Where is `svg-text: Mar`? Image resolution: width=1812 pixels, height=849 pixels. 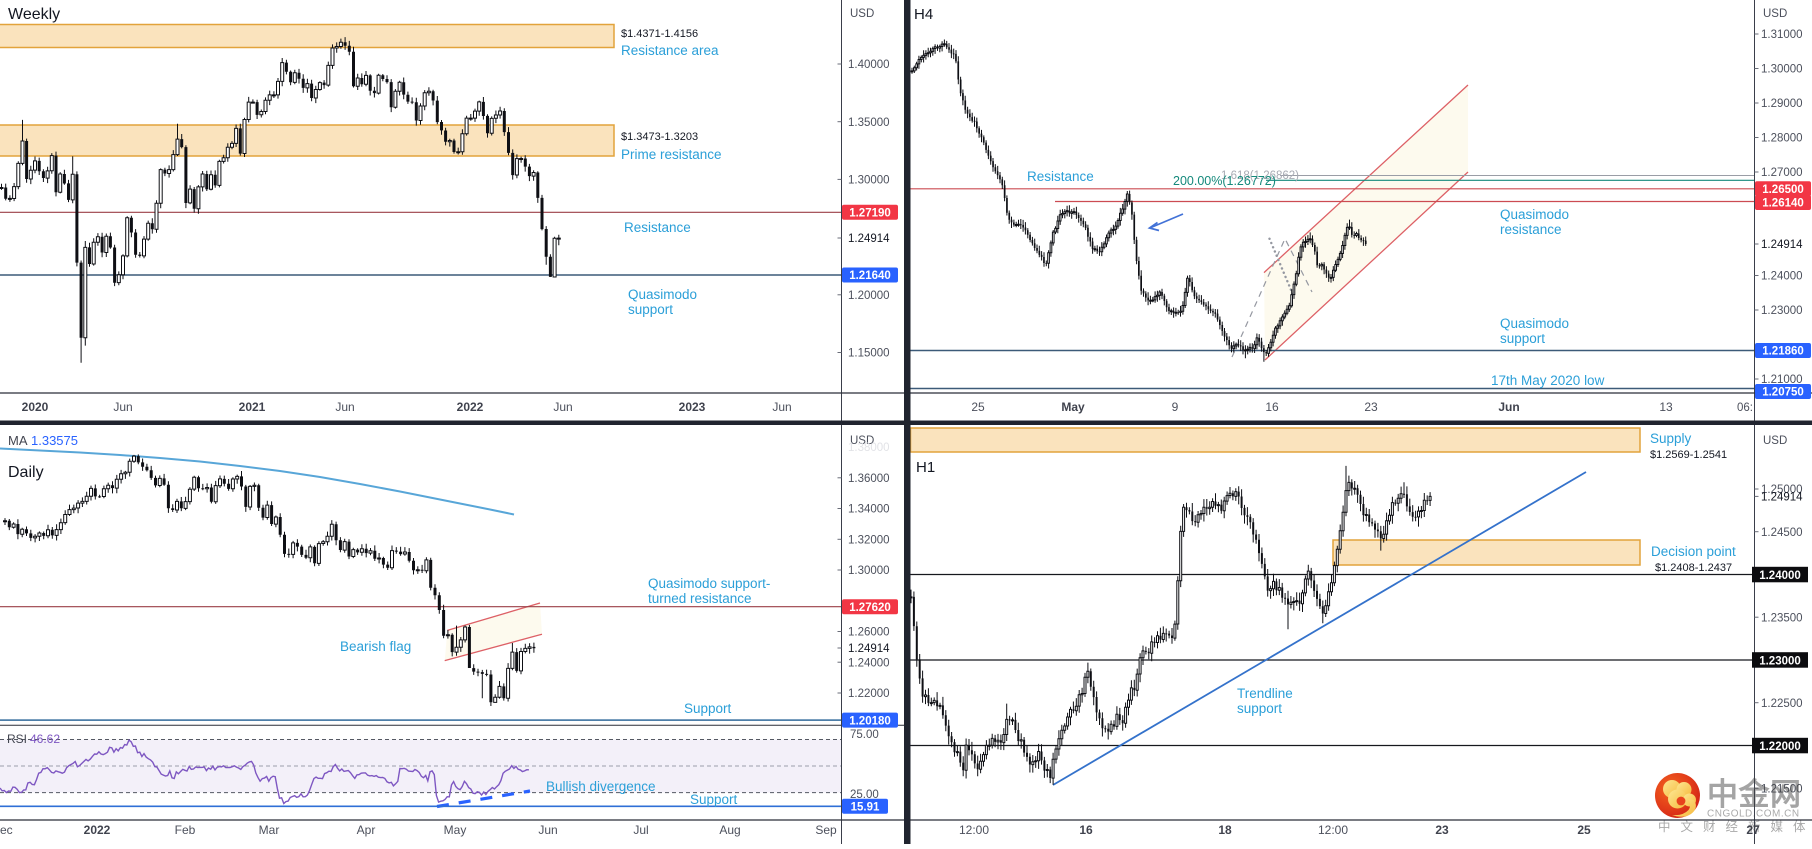 svg-text: Mar is located at coordinates (269, 830).